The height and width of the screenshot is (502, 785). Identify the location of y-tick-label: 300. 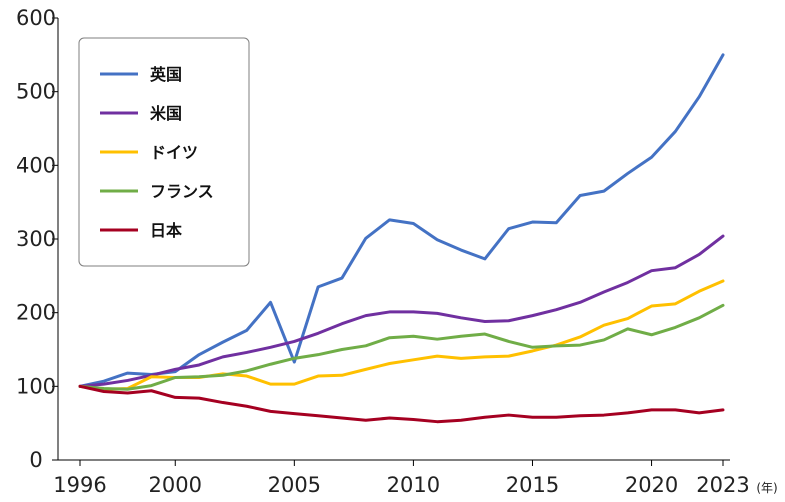
(36, 239).